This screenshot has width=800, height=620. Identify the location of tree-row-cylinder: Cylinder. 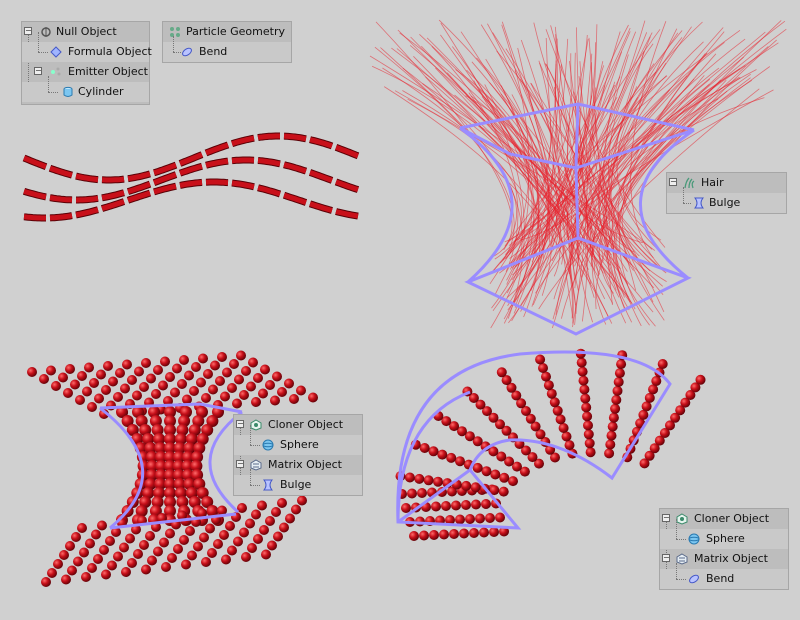
(85, 89).